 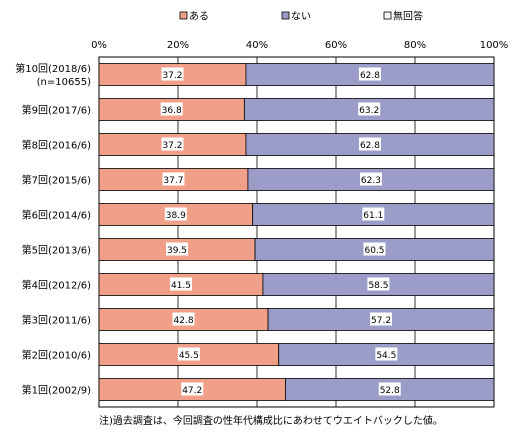 I want to click on x-tick-label: 40%, so click(x=257, y=45).